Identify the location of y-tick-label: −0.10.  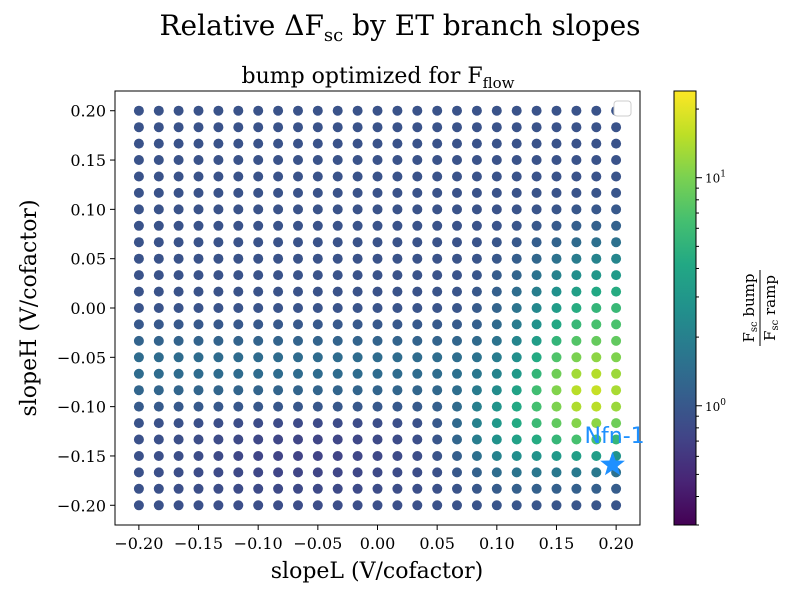
(81, 407).